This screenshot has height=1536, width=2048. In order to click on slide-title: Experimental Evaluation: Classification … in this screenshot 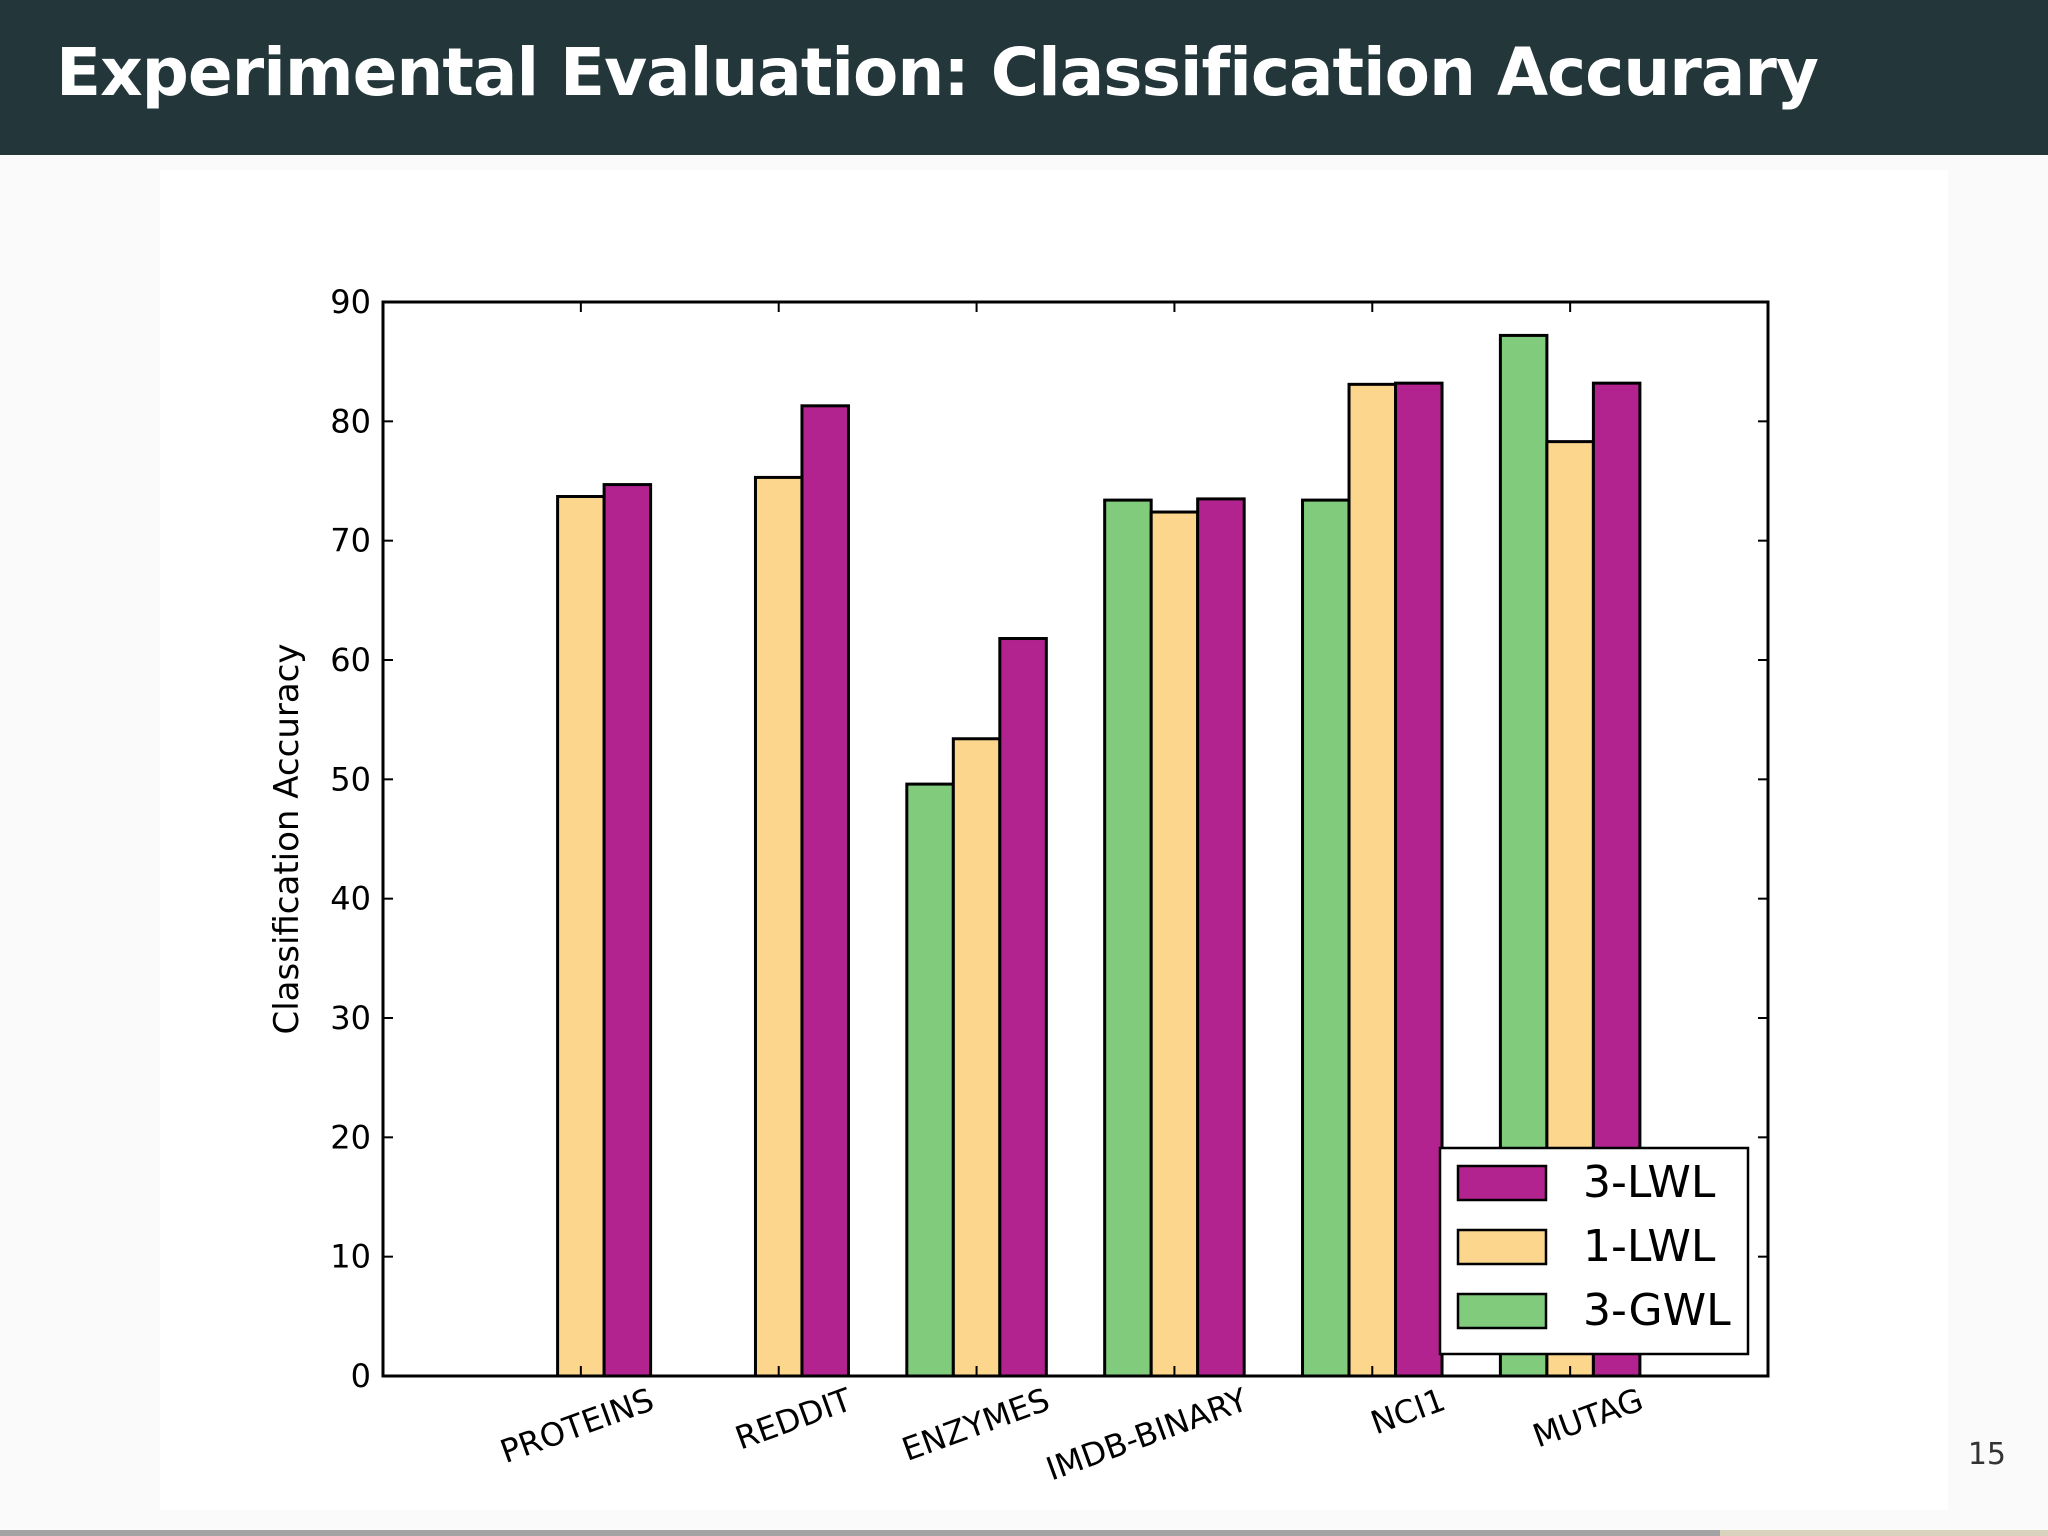, I will do `click(937, 72)`.